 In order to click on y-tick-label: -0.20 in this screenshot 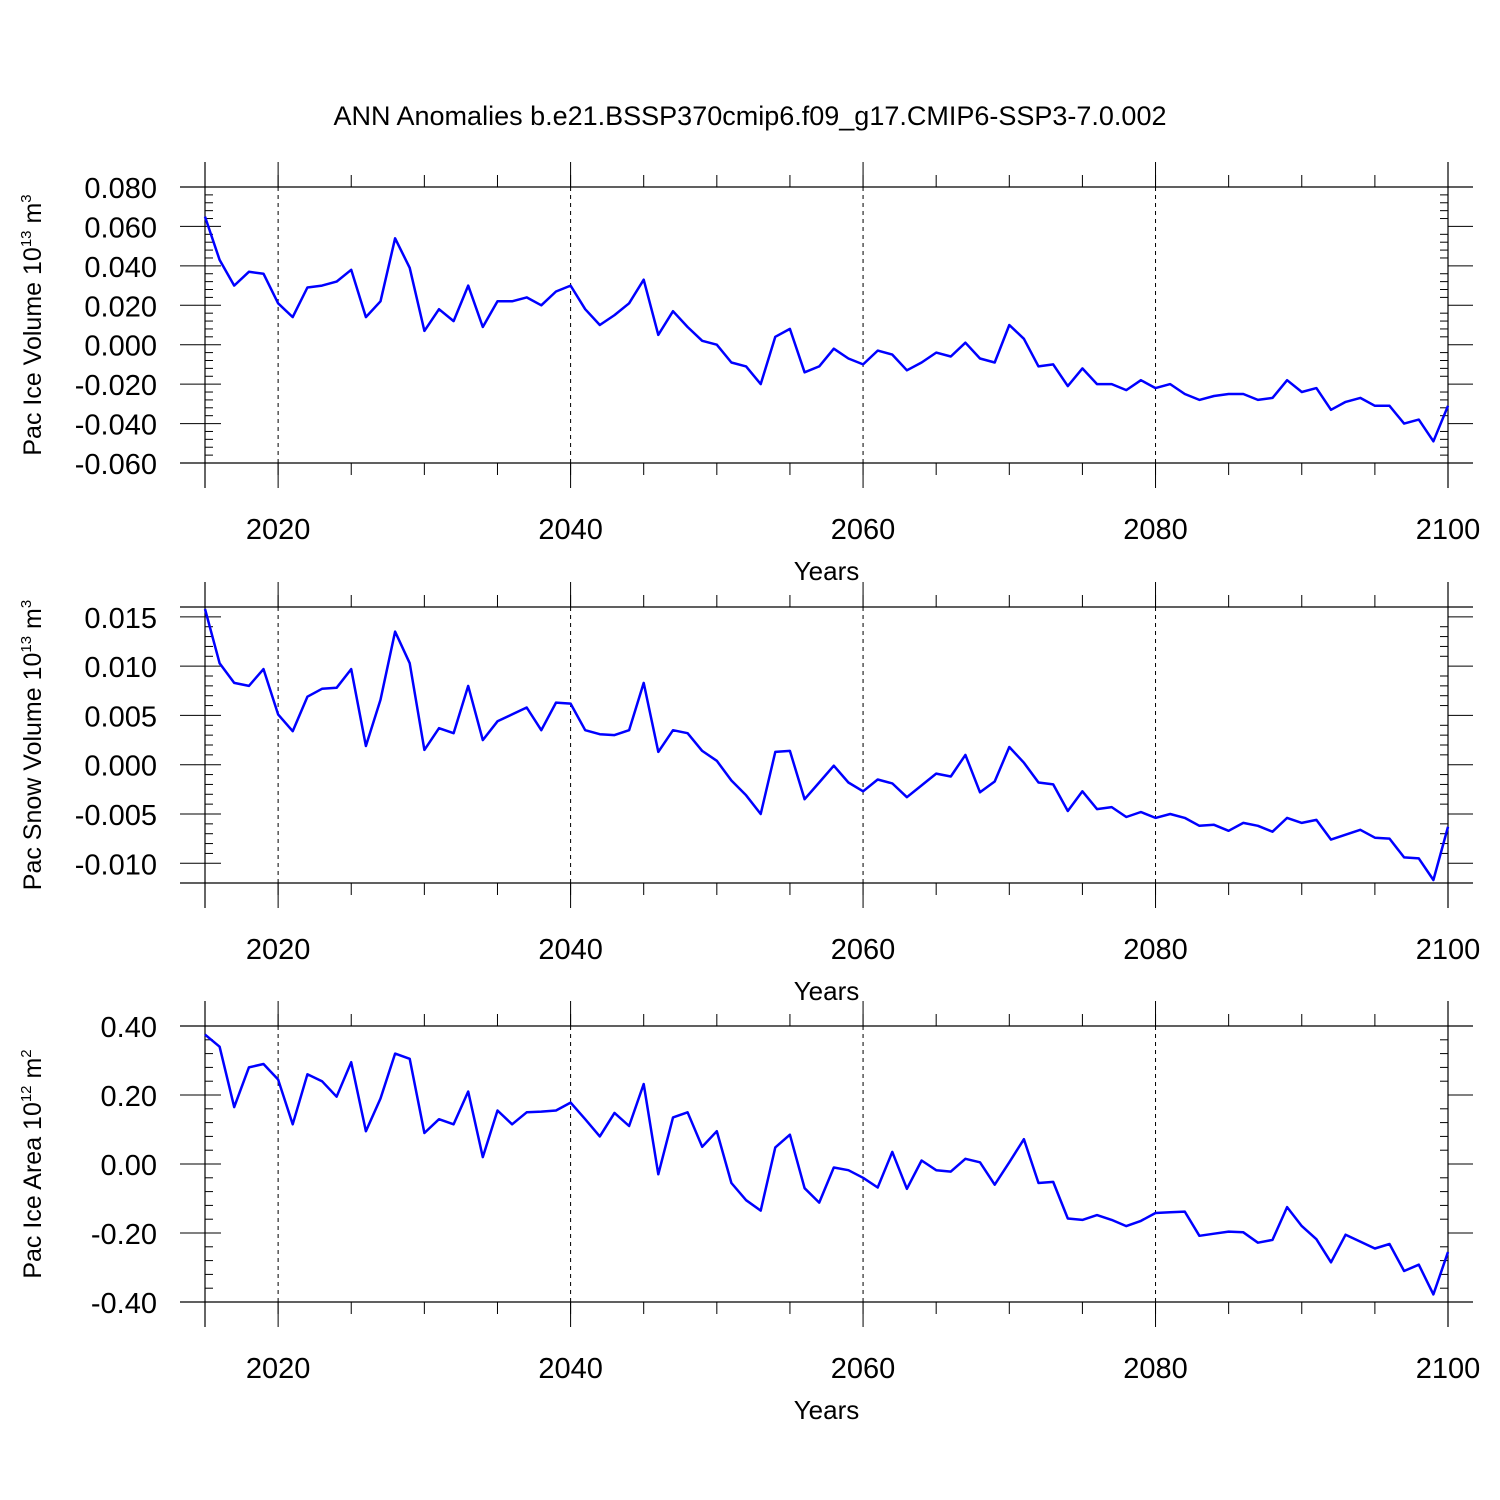, I will do `click(124, 1235)`.